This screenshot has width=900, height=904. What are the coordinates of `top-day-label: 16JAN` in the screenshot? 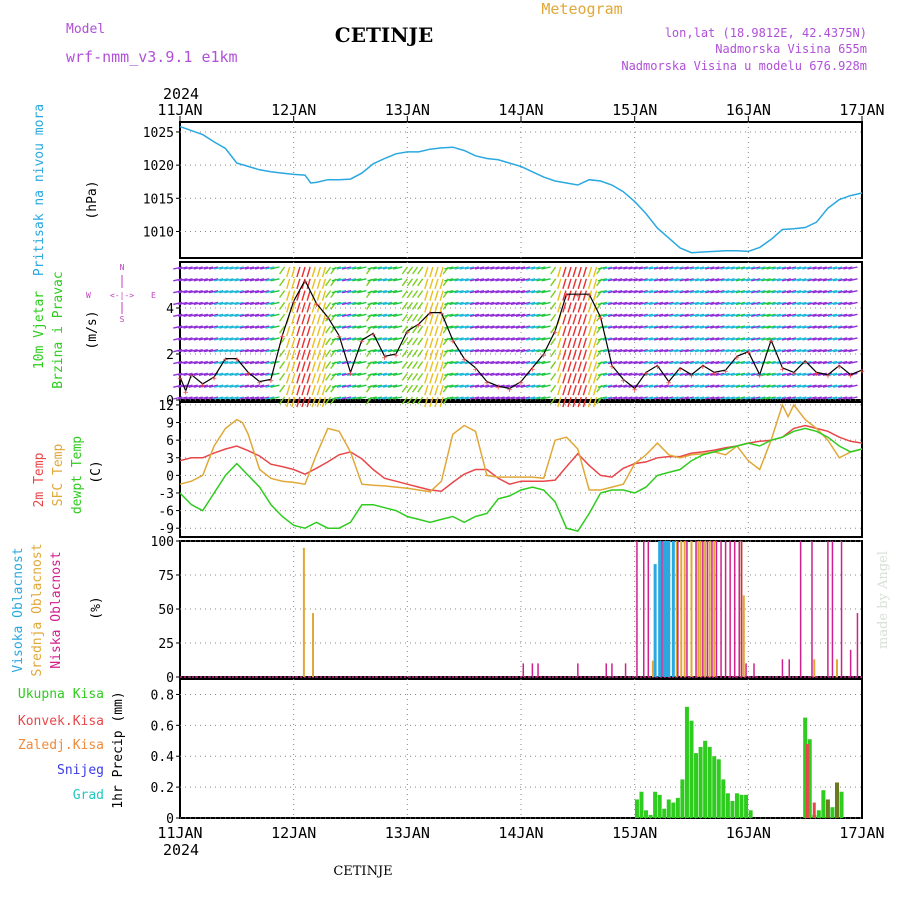 It's located at (748, 110).